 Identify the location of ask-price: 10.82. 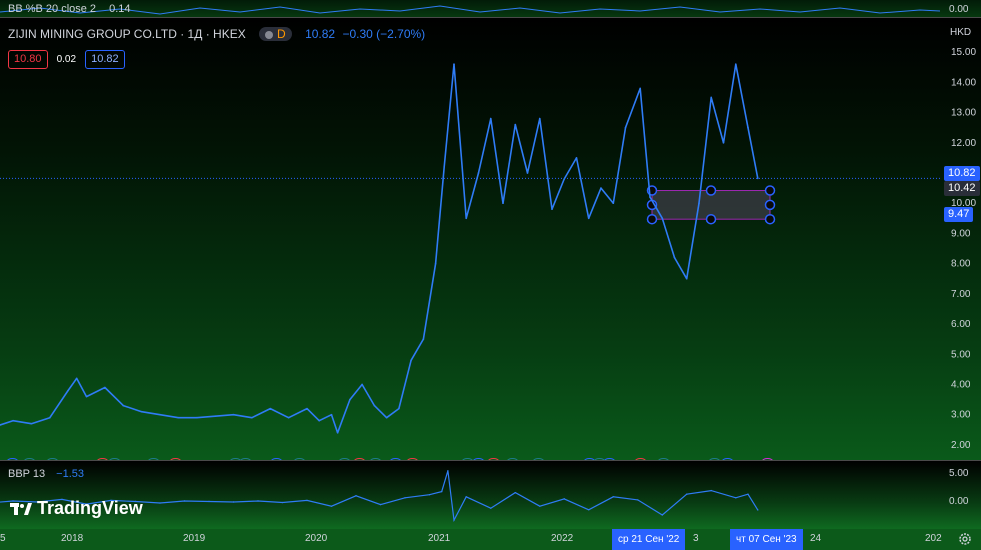
(105, 59).